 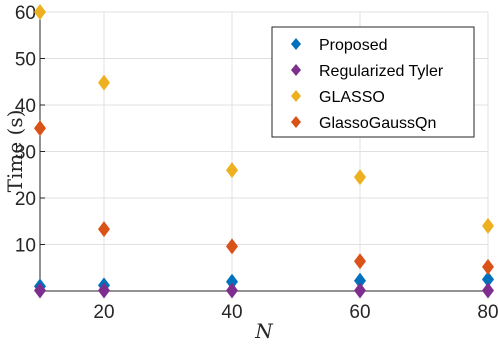 I want to click on y-tick-label: 60, so click(x=25, y=13).